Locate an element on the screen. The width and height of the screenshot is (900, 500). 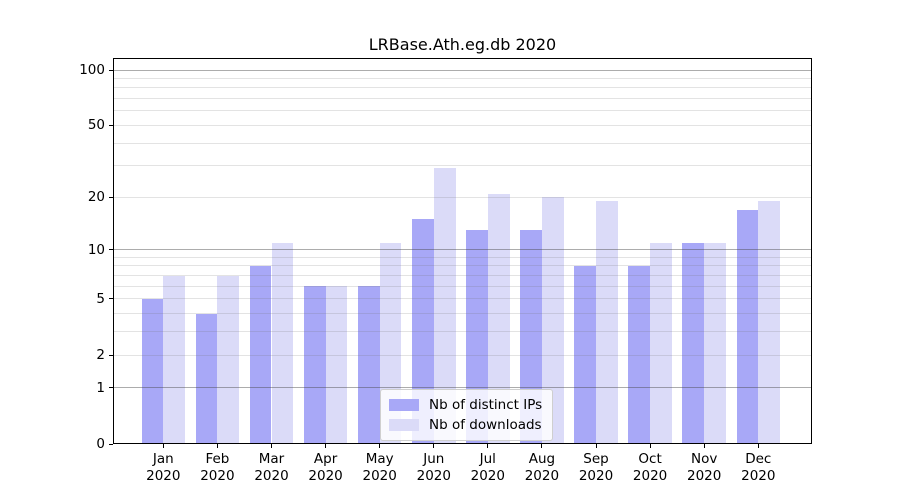
x-tick-mark-aug is located at coordinates (542, 446).